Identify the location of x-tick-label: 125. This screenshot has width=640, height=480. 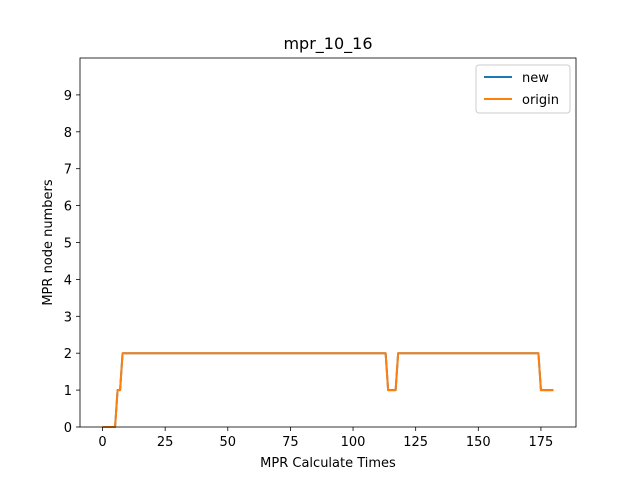
(415, 442).